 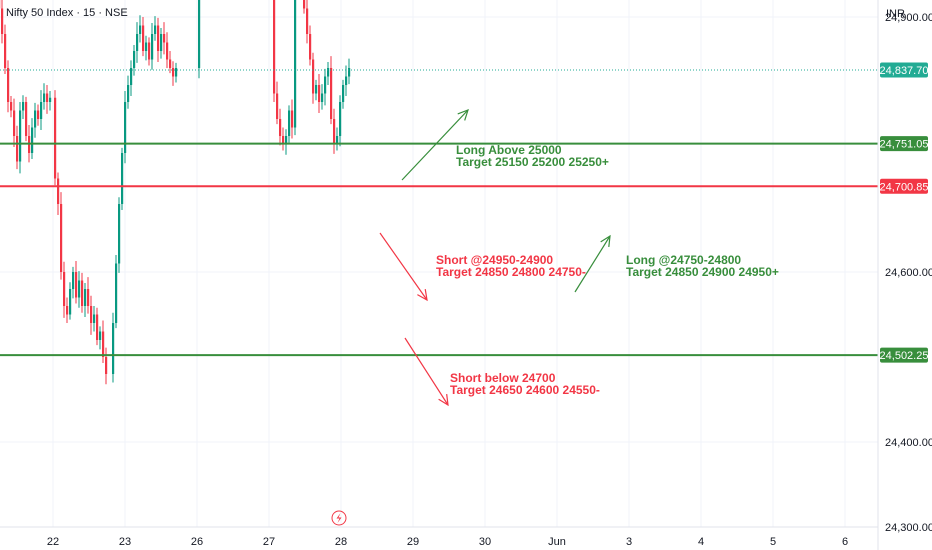 I want to click on x-tick-label: 30, so click(x=485, y=542).